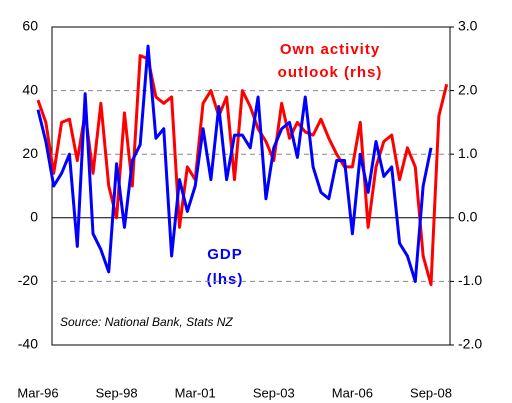 The width and height of the screenshot is (512, 403). Describe the element at coordinates (195, 392) in the screenshot. I see `x-tick-label: Mar-01` at that location.